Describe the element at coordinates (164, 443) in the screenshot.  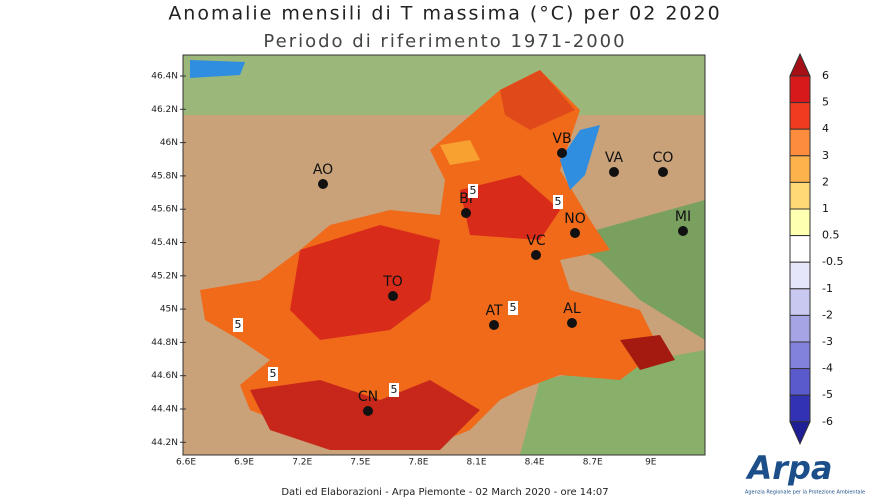
I see `lat-label: 44.2N` at that location.